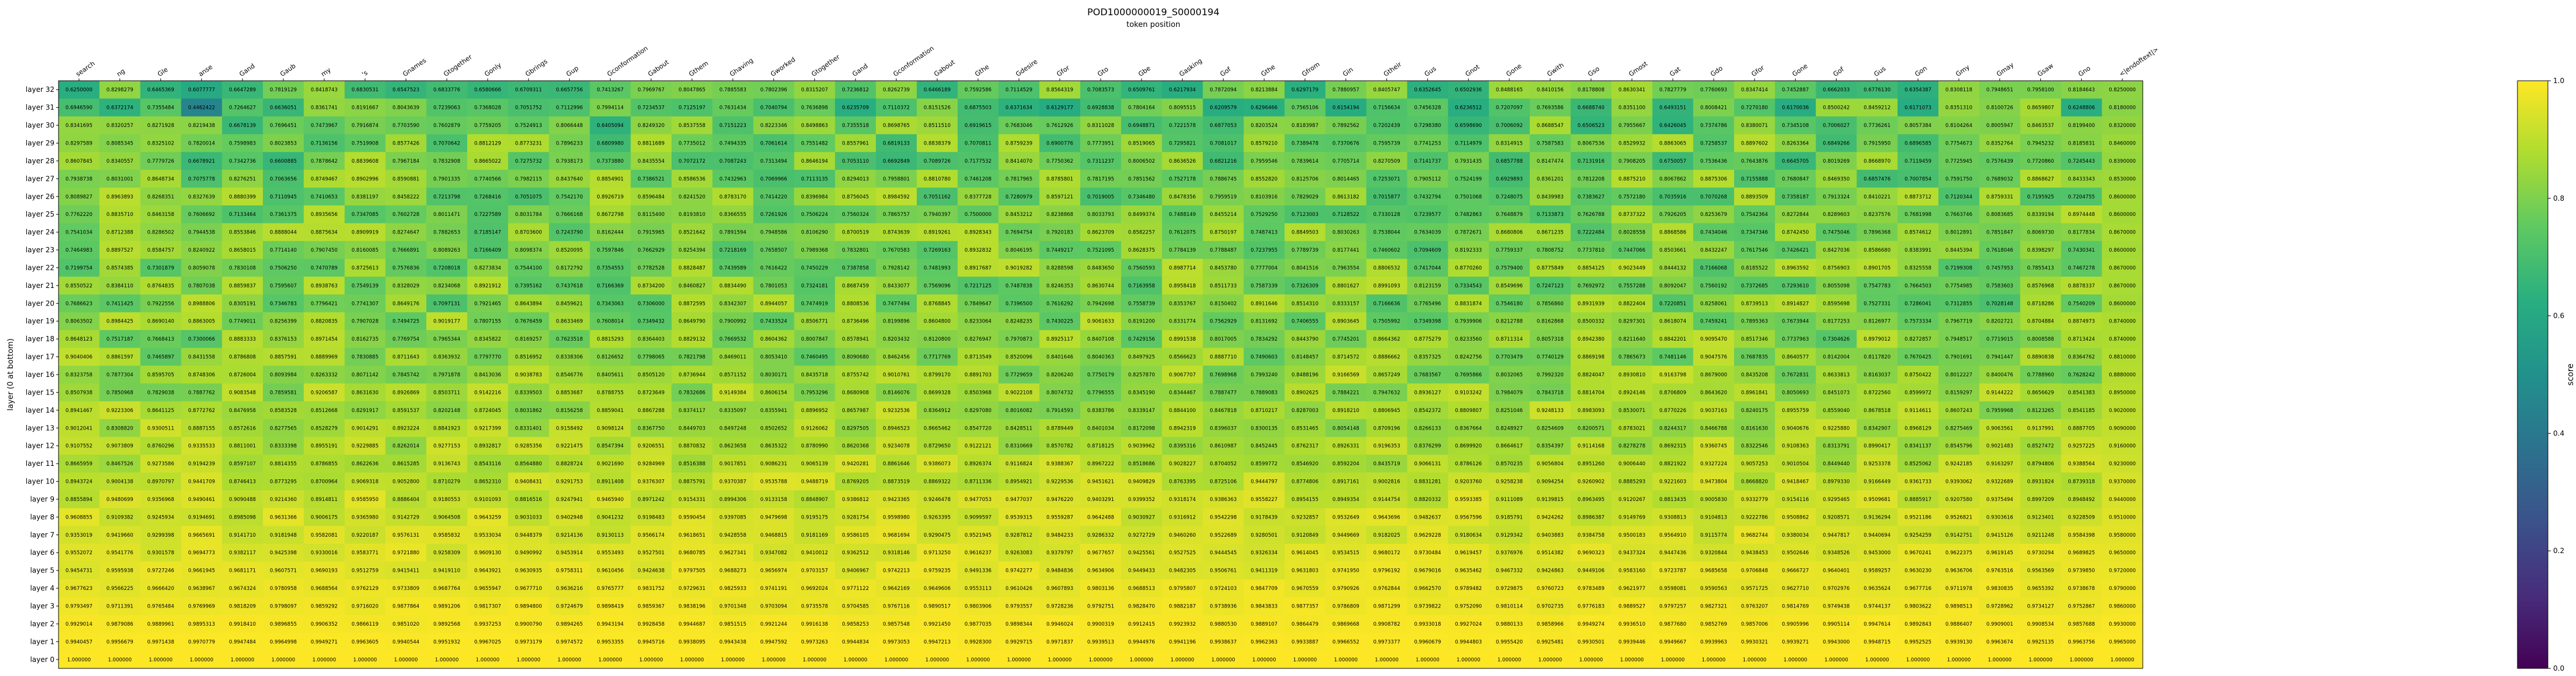 This screenshot has height=676, width=2576. What do you see at coordinates (1063, 71) in the screenshot?
I see `x-tick-label: Gfor` at bounding box center [1063, 71].